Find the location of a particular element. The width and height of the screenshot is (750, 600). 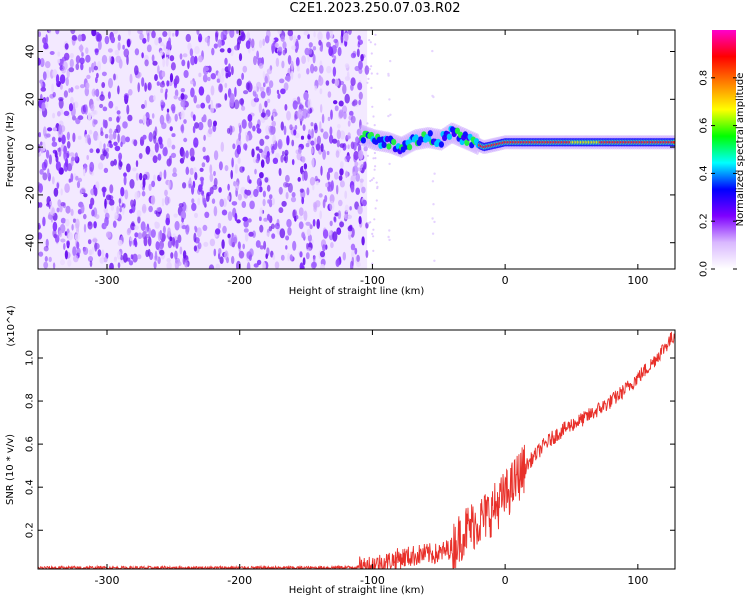

heatmap-y-axis-label: Frequency (Hz) is located at coordinates (10, 150).